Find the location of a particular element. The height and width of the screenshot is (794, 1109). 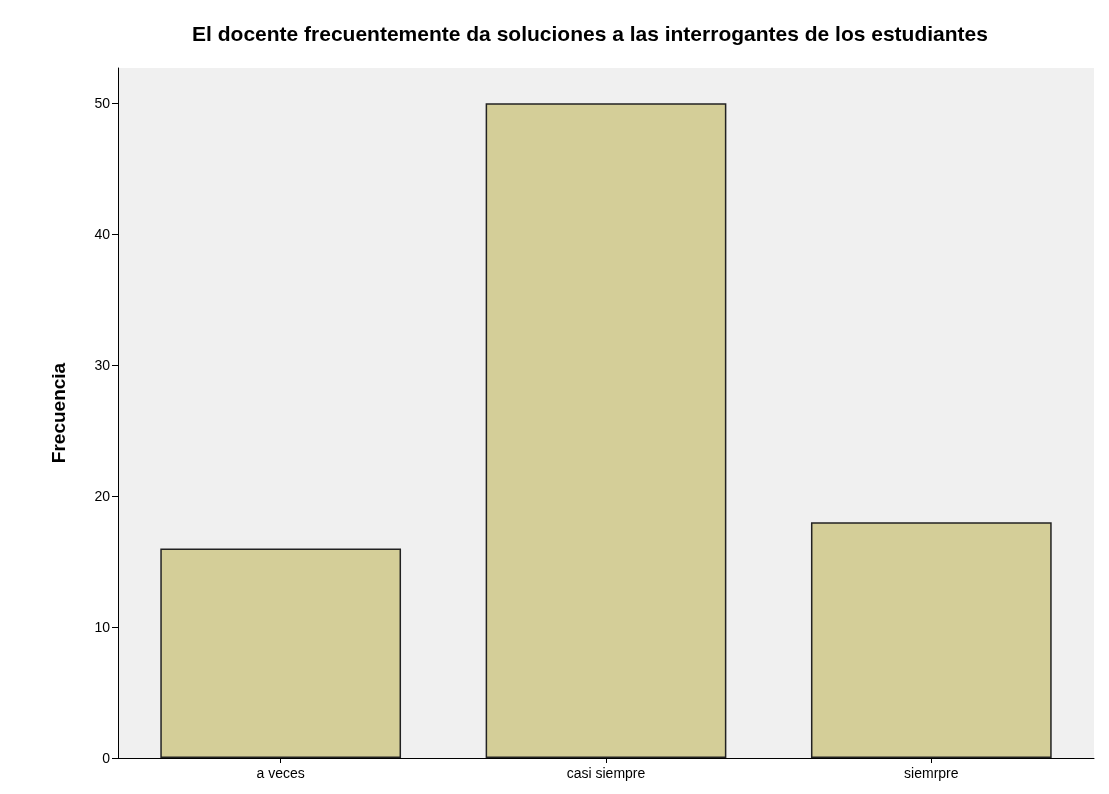

chart-title: El docente frecuentemente da soluciones a las interrogantes de los estudiantes is located at coordinates (590, 33).